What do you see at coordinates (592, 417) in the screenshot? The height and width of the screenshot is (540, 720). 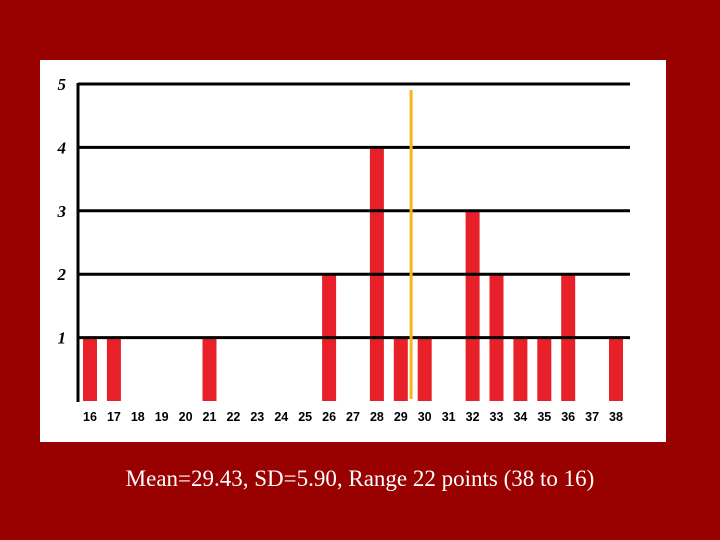 I see `x-tick-label-37: 37` at bounding box center [592, 417].